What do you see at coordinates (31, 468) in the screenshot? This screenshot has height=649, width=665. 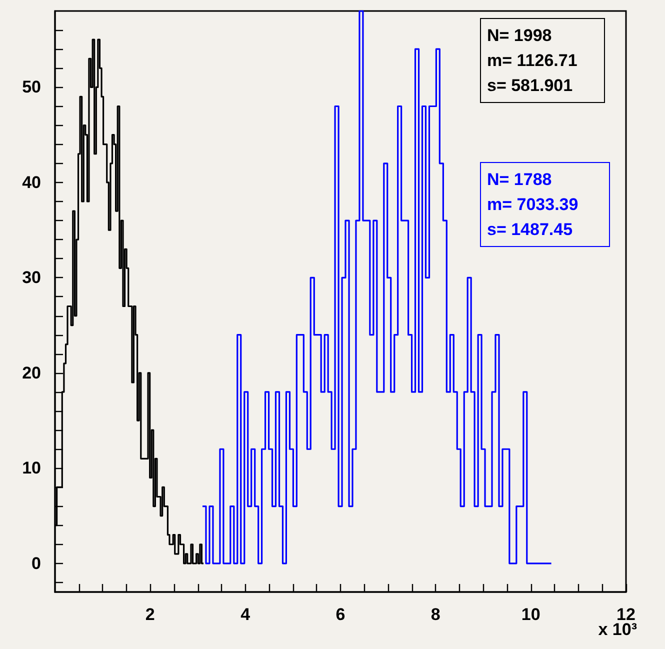 I see `y-tick-label: 10` at bounding box center [31, 468].